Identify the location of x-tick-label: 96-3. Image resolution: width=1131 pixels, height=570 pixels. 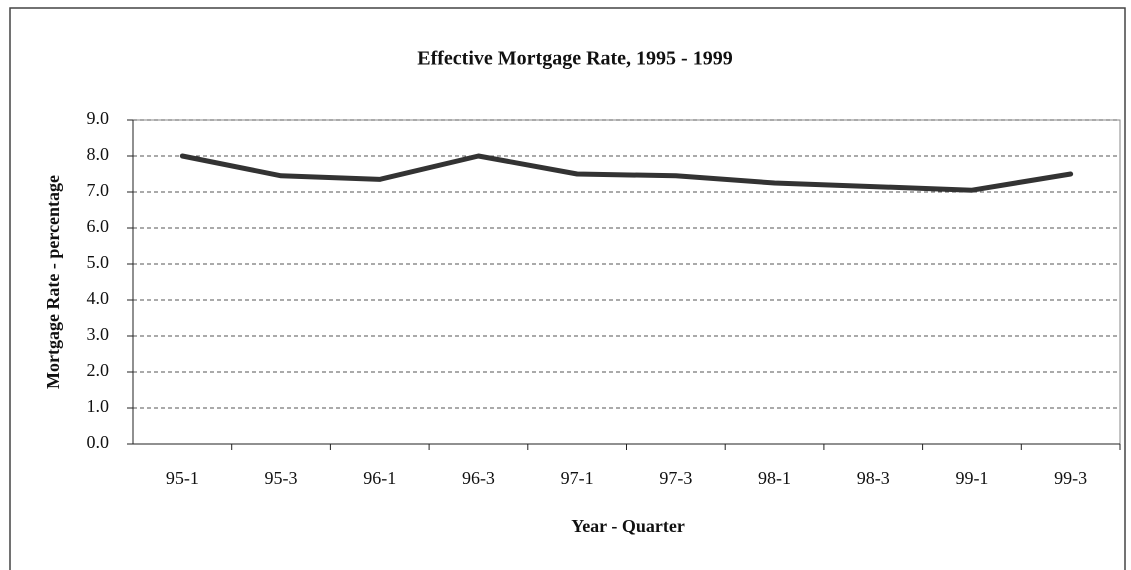
(478, 478).